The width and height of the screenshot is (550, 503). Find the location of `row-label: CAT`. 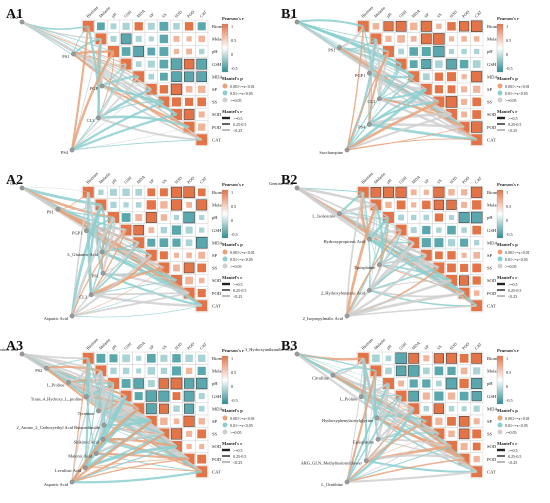

row-label: CAT is located at coordinates (216, 471).